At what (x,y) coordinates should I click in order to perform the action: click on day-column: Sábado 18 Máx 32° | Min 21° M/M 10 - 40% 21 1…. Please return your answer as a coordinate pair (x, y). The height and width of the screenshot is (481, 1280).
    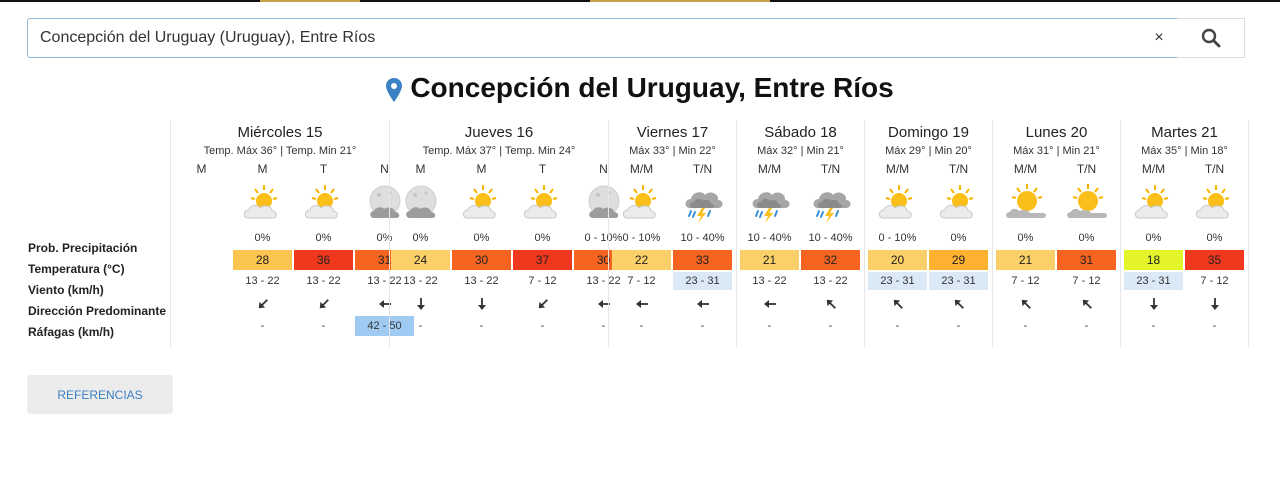
    Looking at the image, I should click on (800, 233).